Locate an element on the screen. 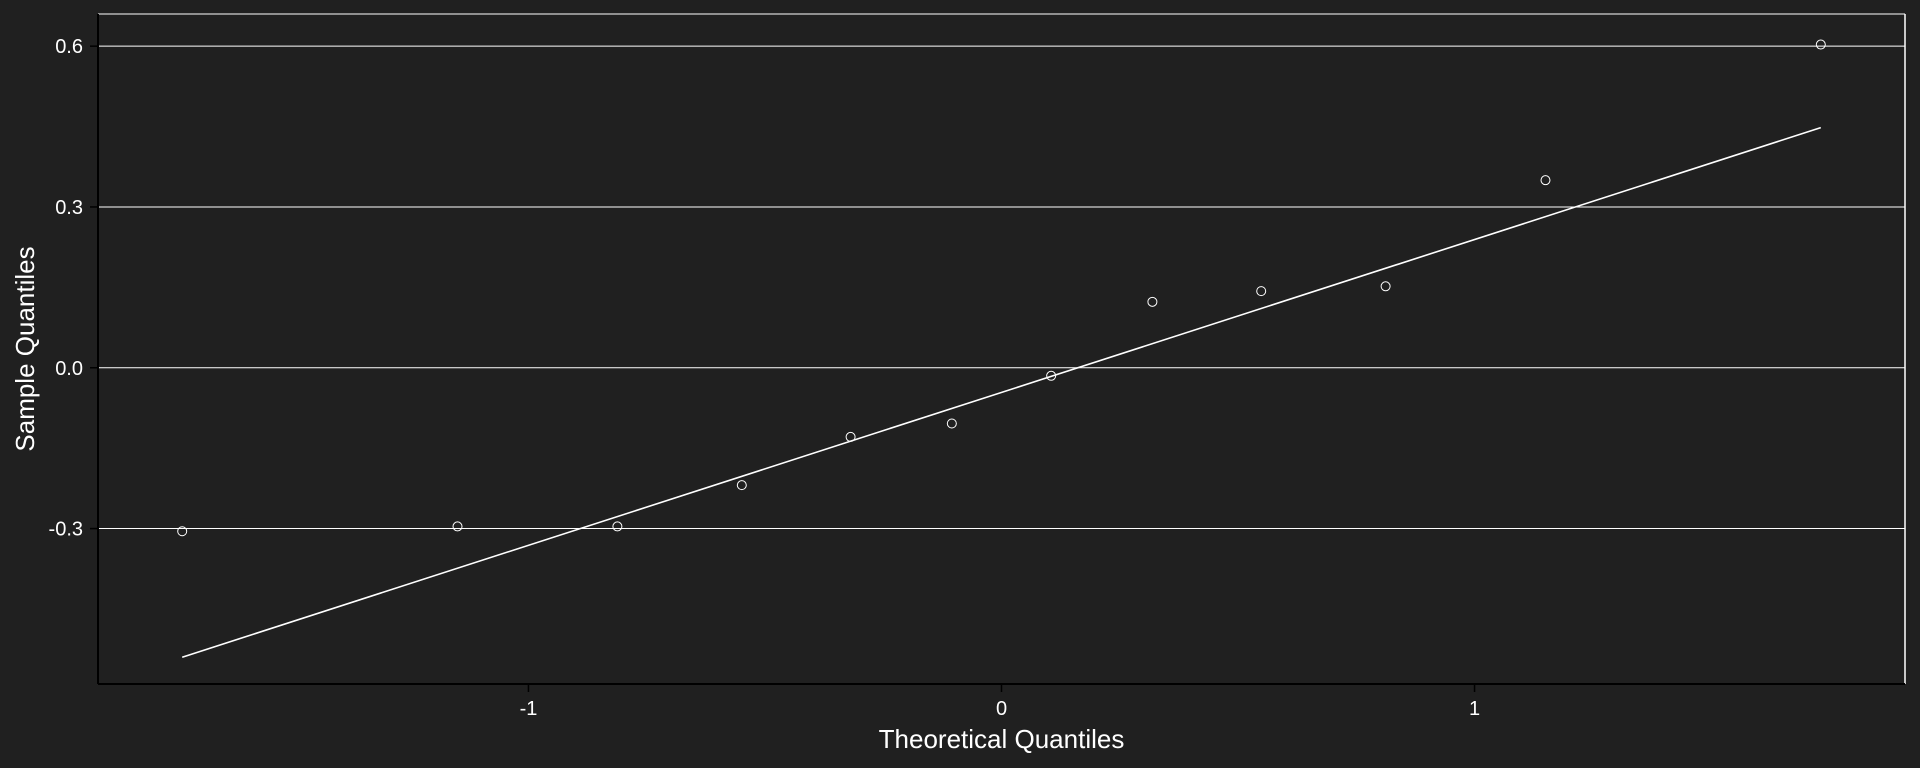 The image size is (1920, 768). y-tick-label: 0.0 is located at coordinates (69, 369).